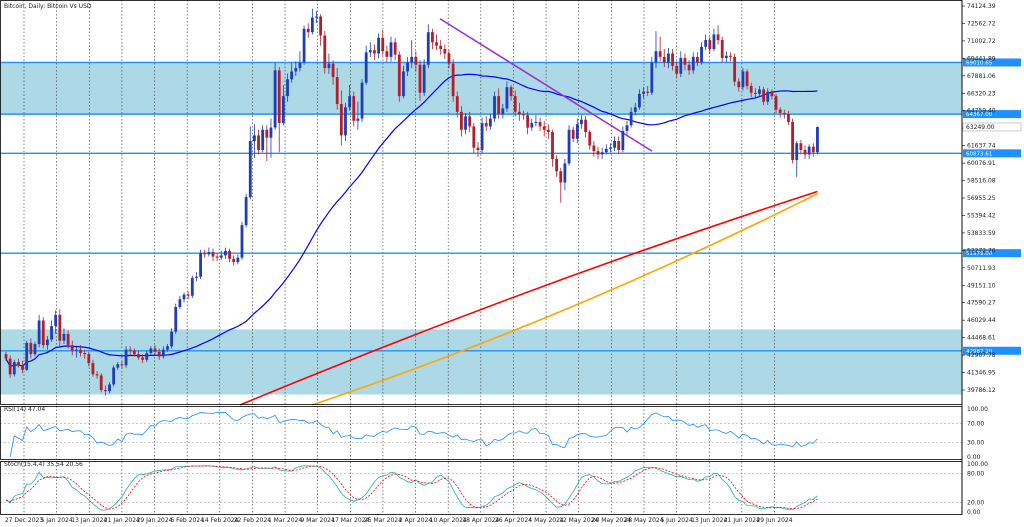 The height and width of the screenshot is (527, 1024). I want to click on date-tick-label: 5 Jan 2024, so click(57, 520).